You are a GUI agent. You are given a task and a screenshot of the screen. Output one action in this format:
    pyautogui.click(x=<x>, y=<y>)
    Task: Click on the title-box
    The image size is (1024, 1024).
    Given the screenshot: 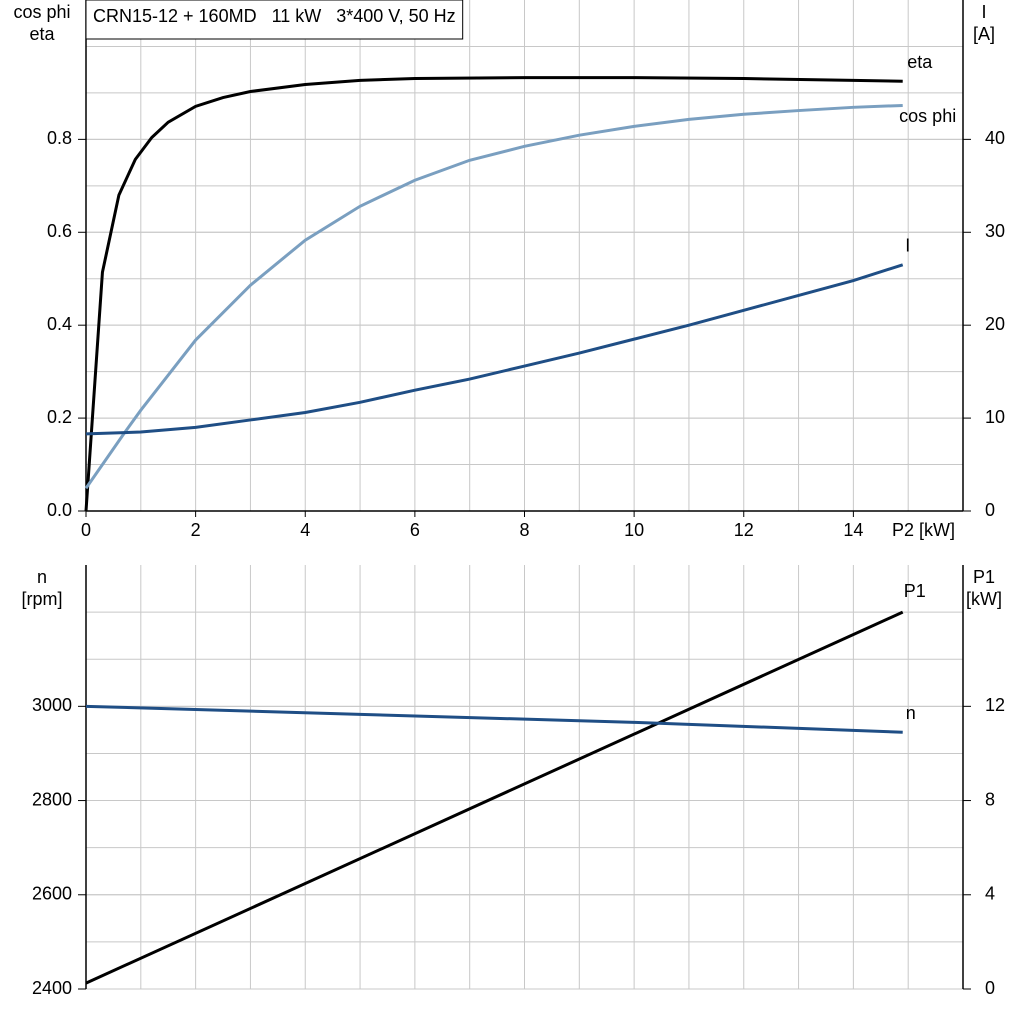 What is the action you would take?
    pyautogui.click(x=274, y=20)
    